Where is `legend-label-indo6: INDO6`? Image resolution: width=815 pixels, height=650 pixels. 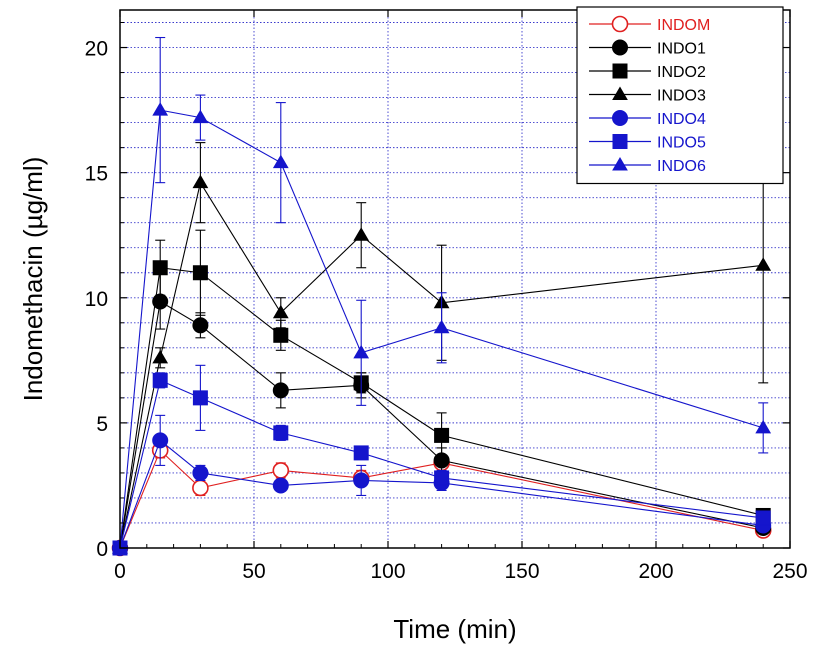 legend-label-indo6: INDO6 is located at coordinates (681, 166).